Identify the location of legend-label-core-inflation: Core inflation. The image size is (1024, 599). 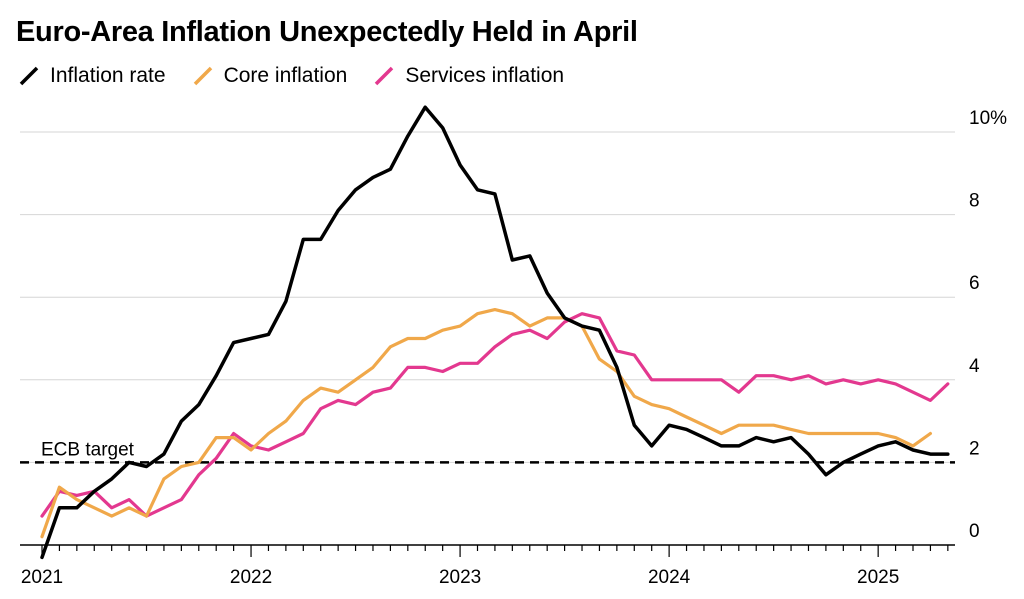
(285, 75).